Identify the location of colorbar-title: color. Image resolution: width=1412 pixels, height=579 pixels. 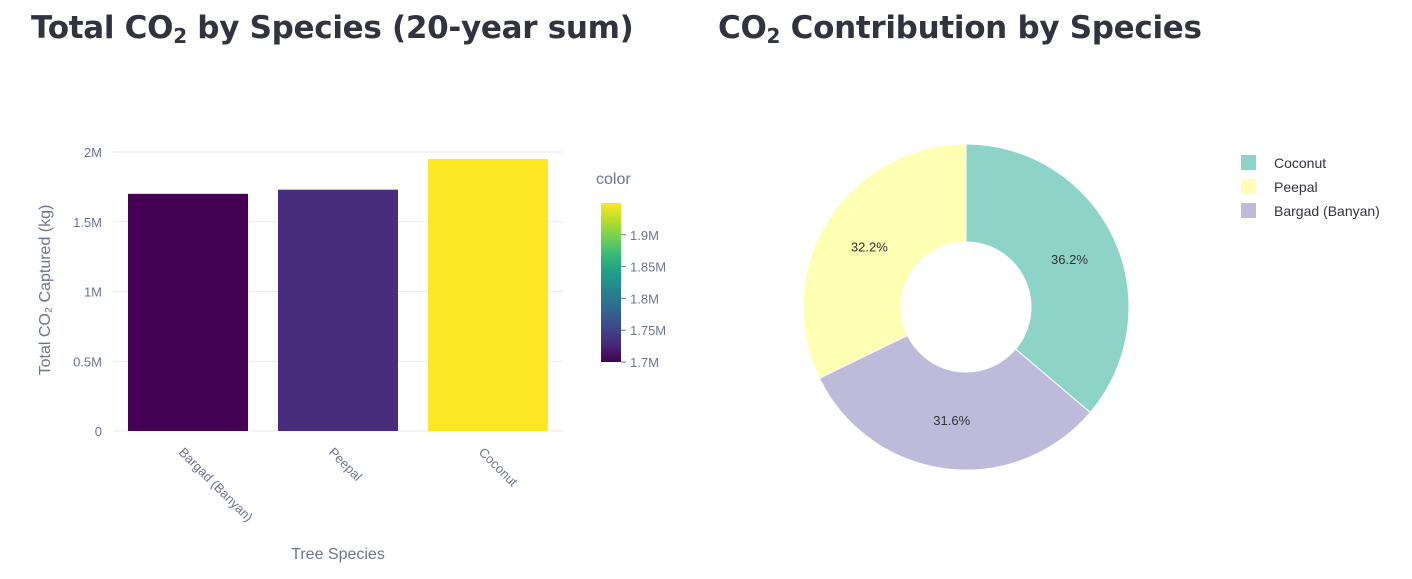
(613, 179).